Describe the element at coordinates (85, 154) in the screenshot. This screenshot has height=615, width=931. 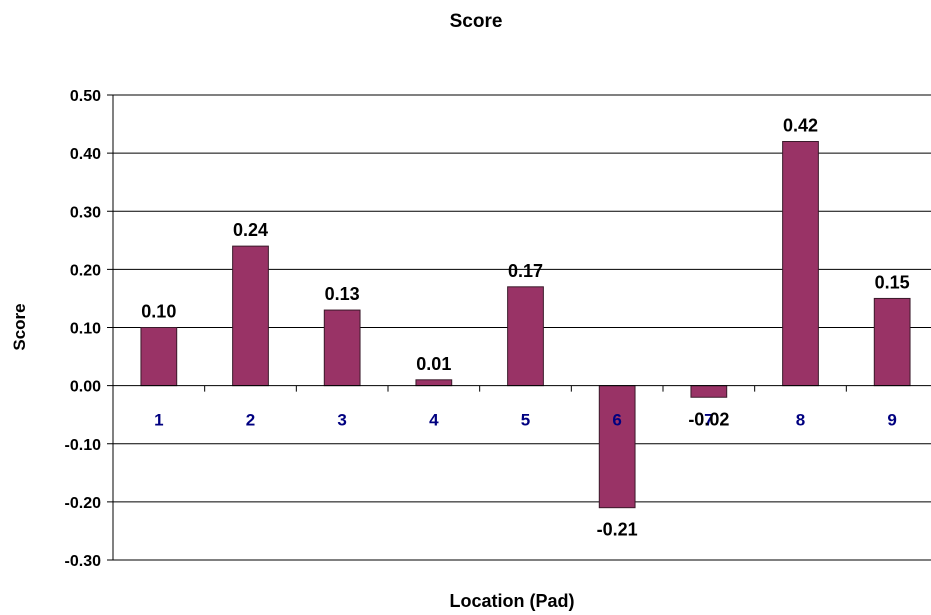
I see `y-tick-label: 0.40` at that location.